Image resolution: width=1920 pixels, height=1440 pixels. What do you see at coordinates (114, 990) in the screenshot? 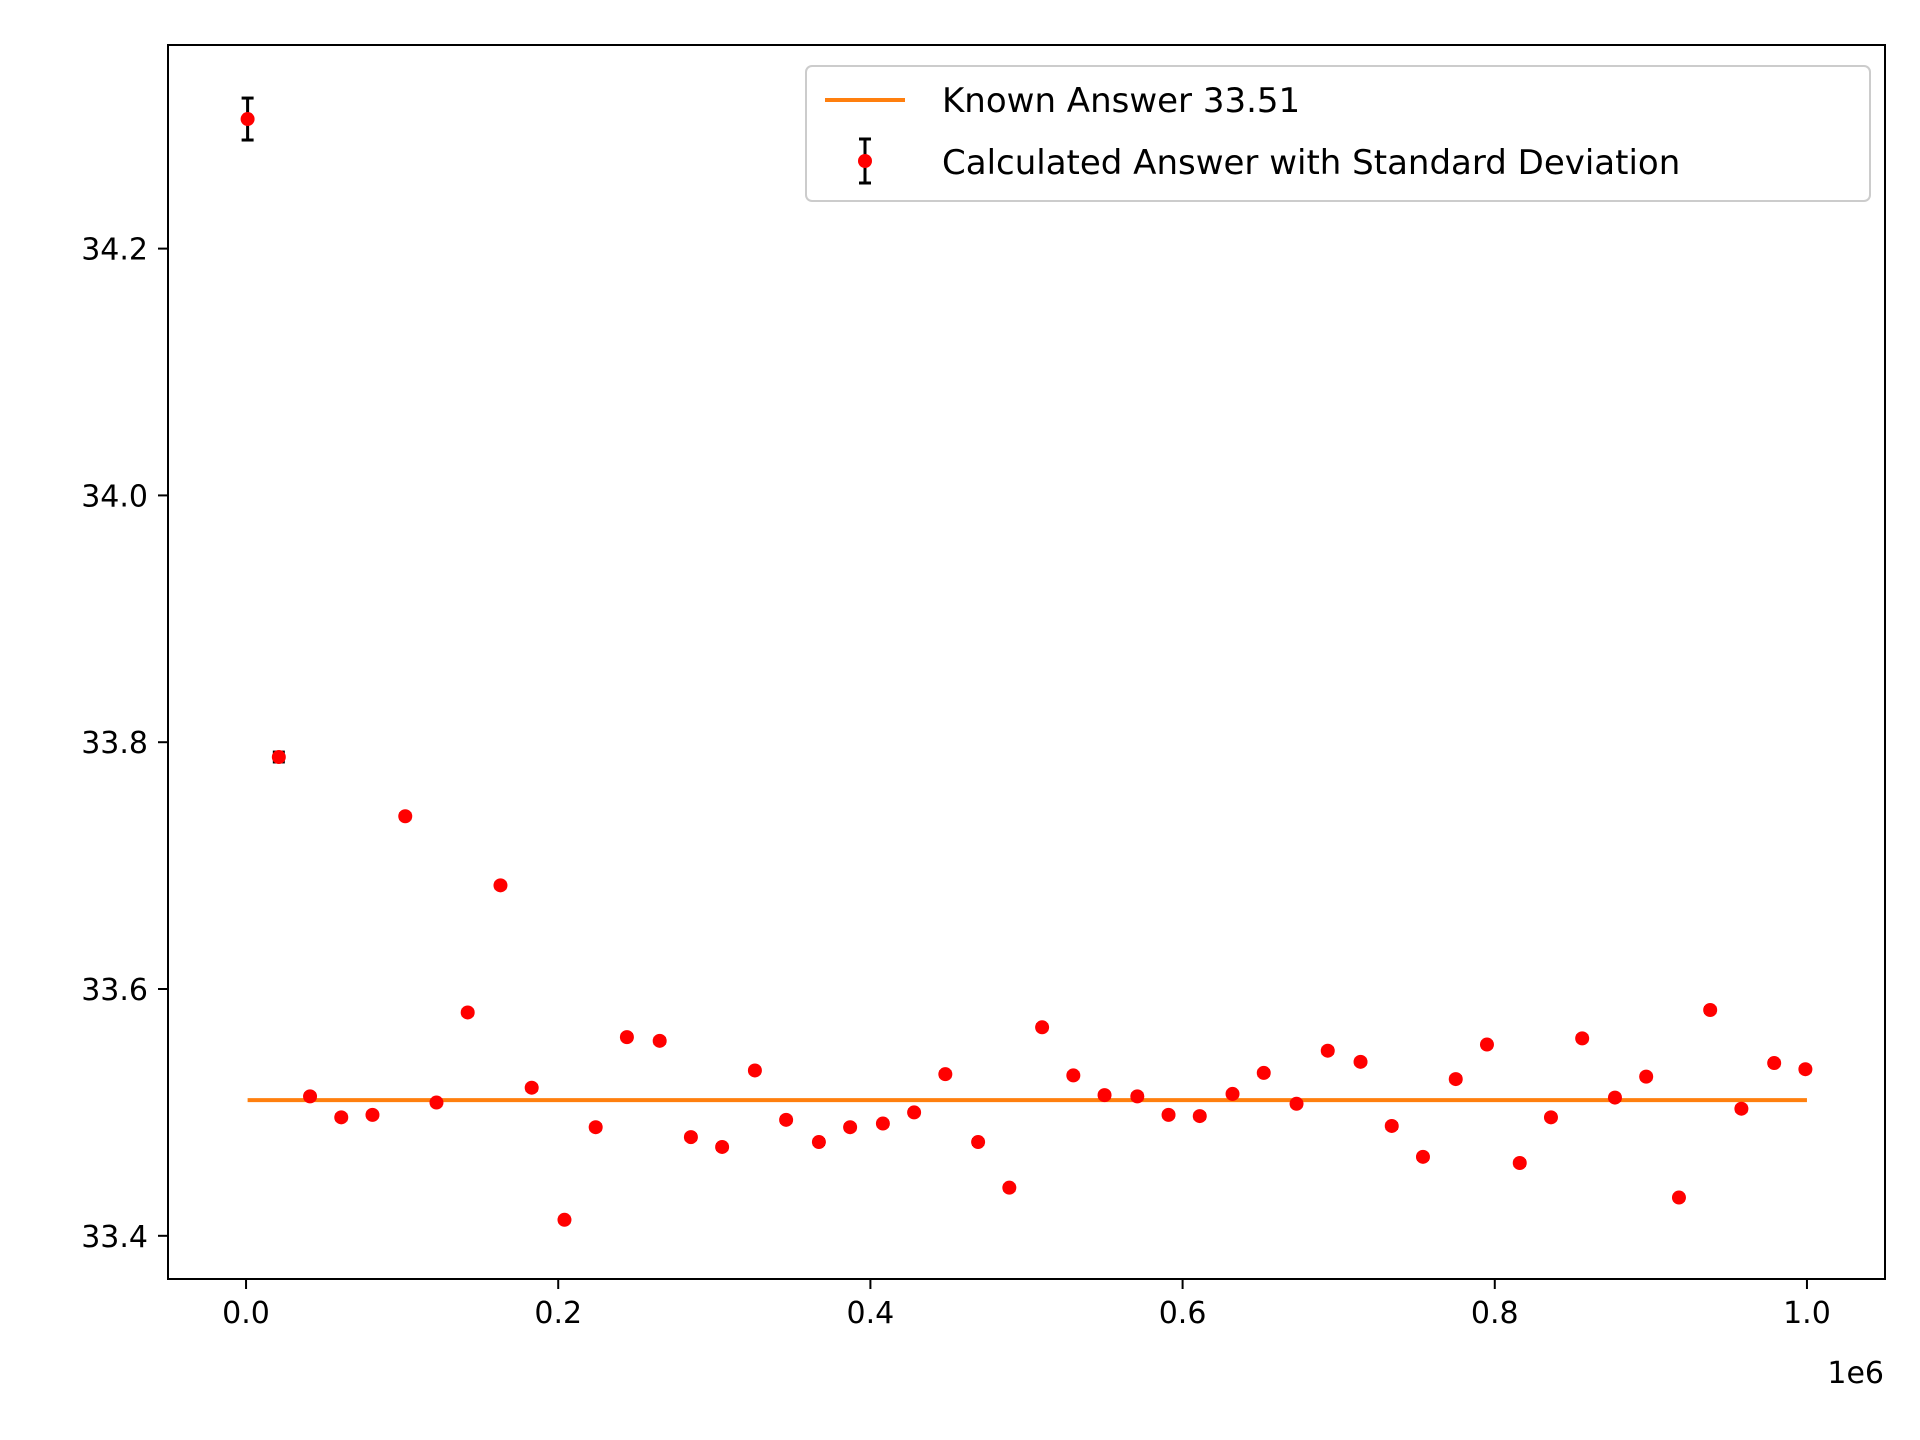
I see `y-tick-label: 33.6` at bounding box center [114, 990].